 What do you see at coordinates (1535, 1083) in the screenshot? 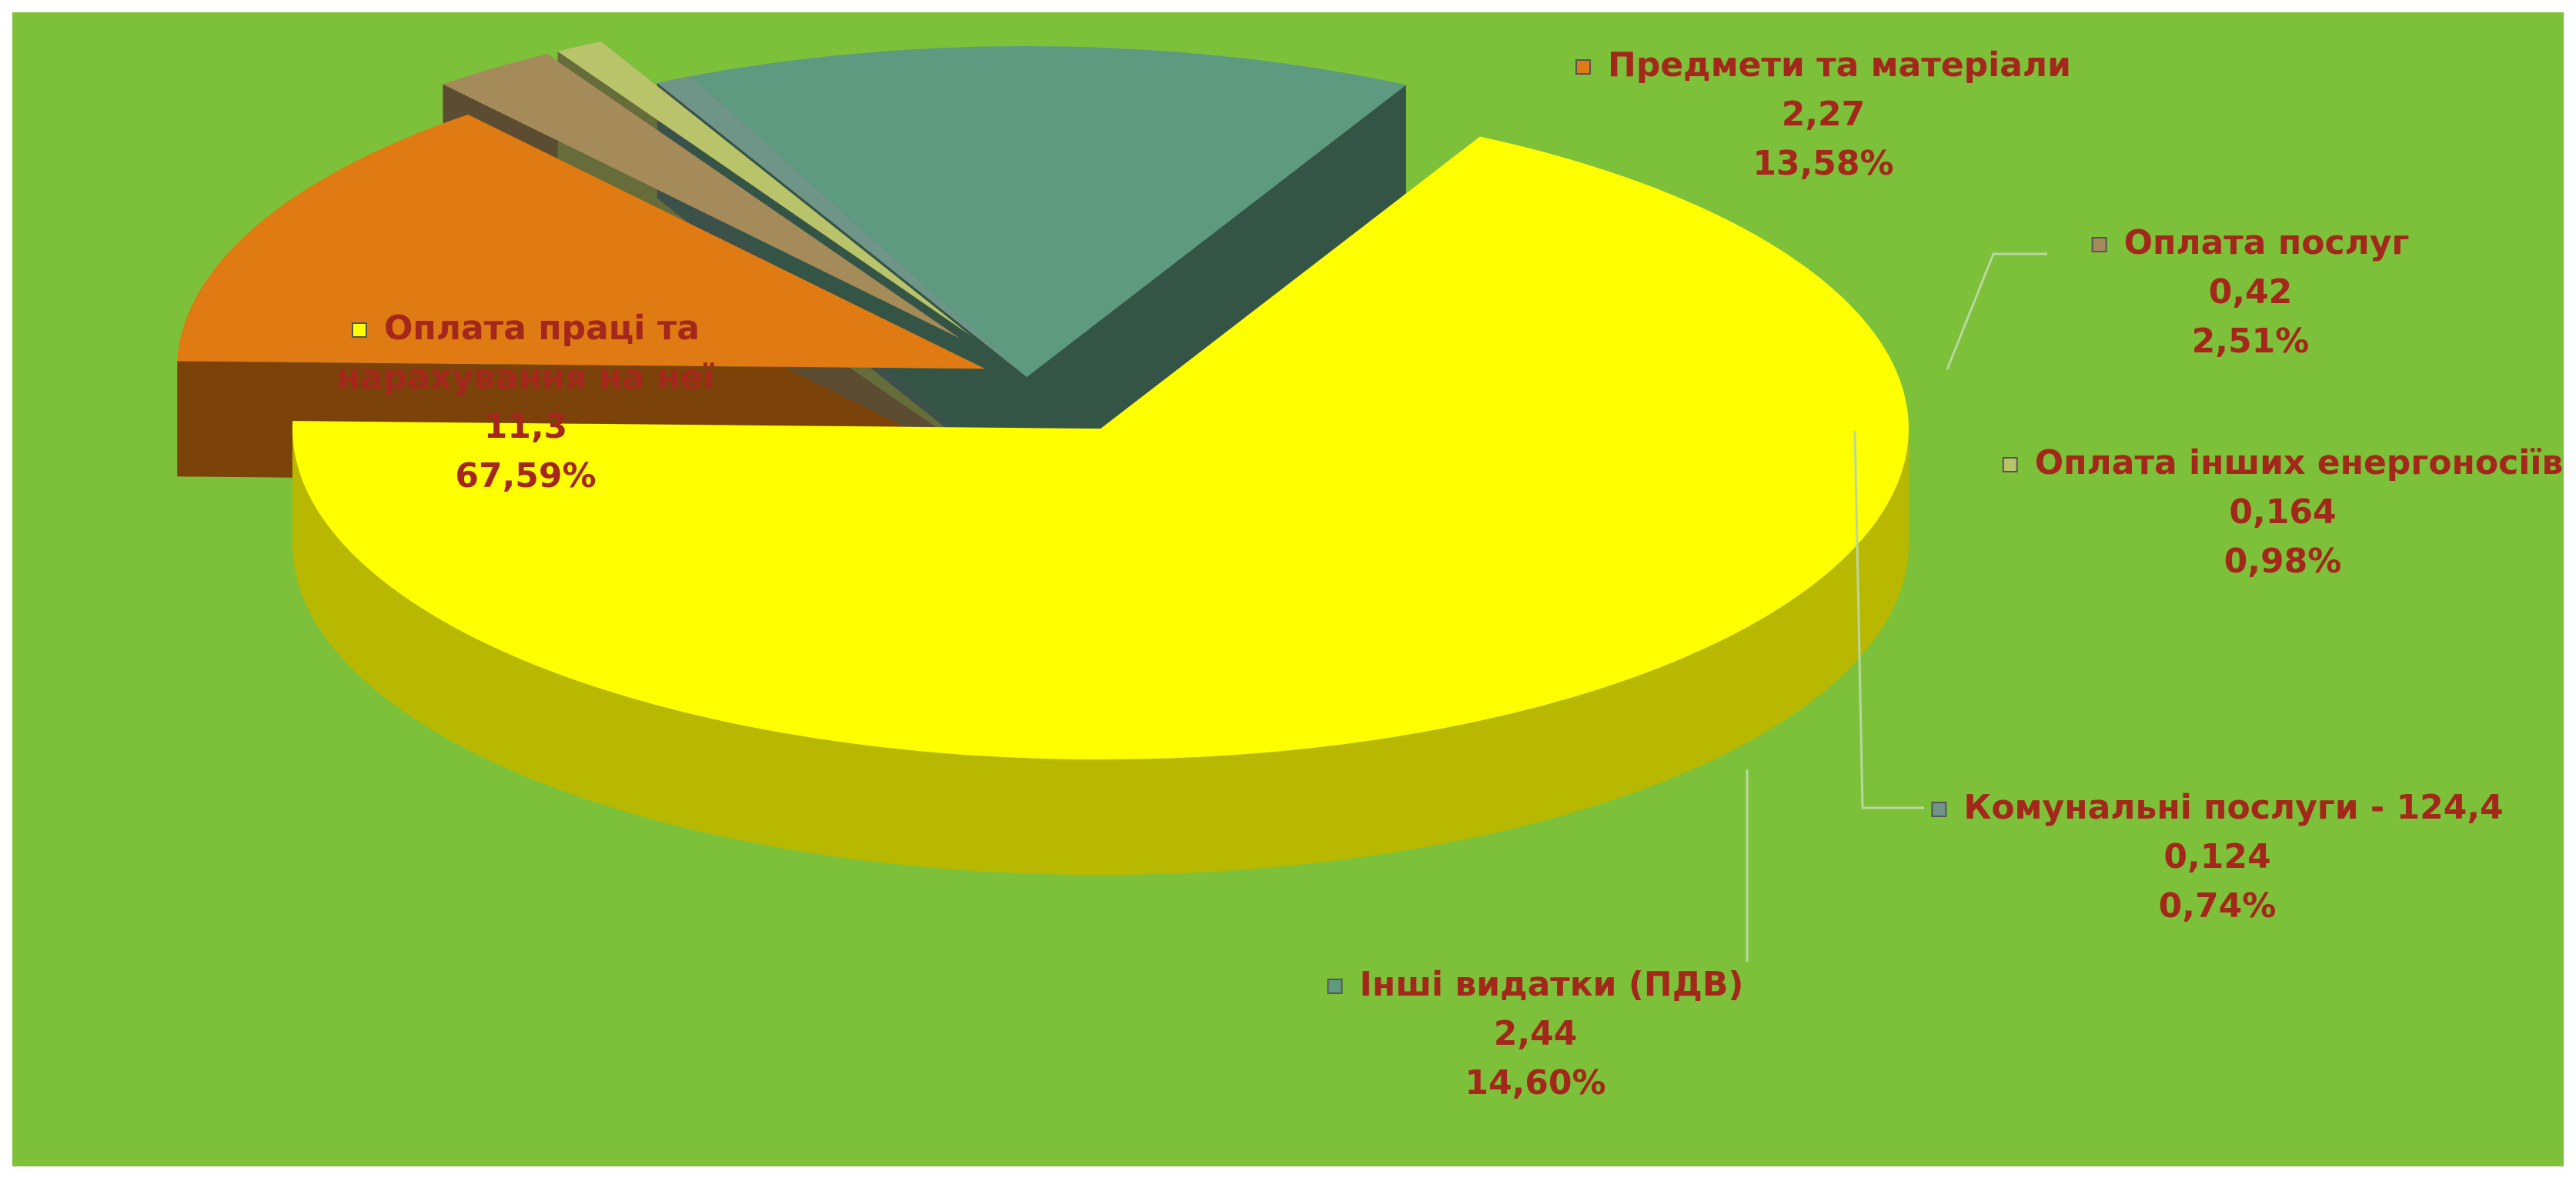
I see `percent-label: 14,60%` at bounding box center [1535, 1083].